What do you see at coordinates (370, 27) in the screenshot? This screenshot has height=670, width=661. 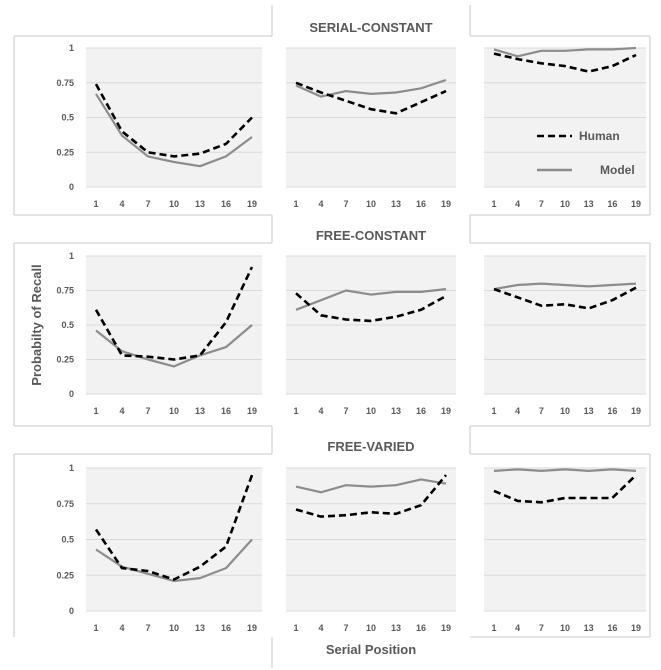 I see `row-title-serial-constant: SERIAL-CONSTANT` at bounding box center [370, 27].